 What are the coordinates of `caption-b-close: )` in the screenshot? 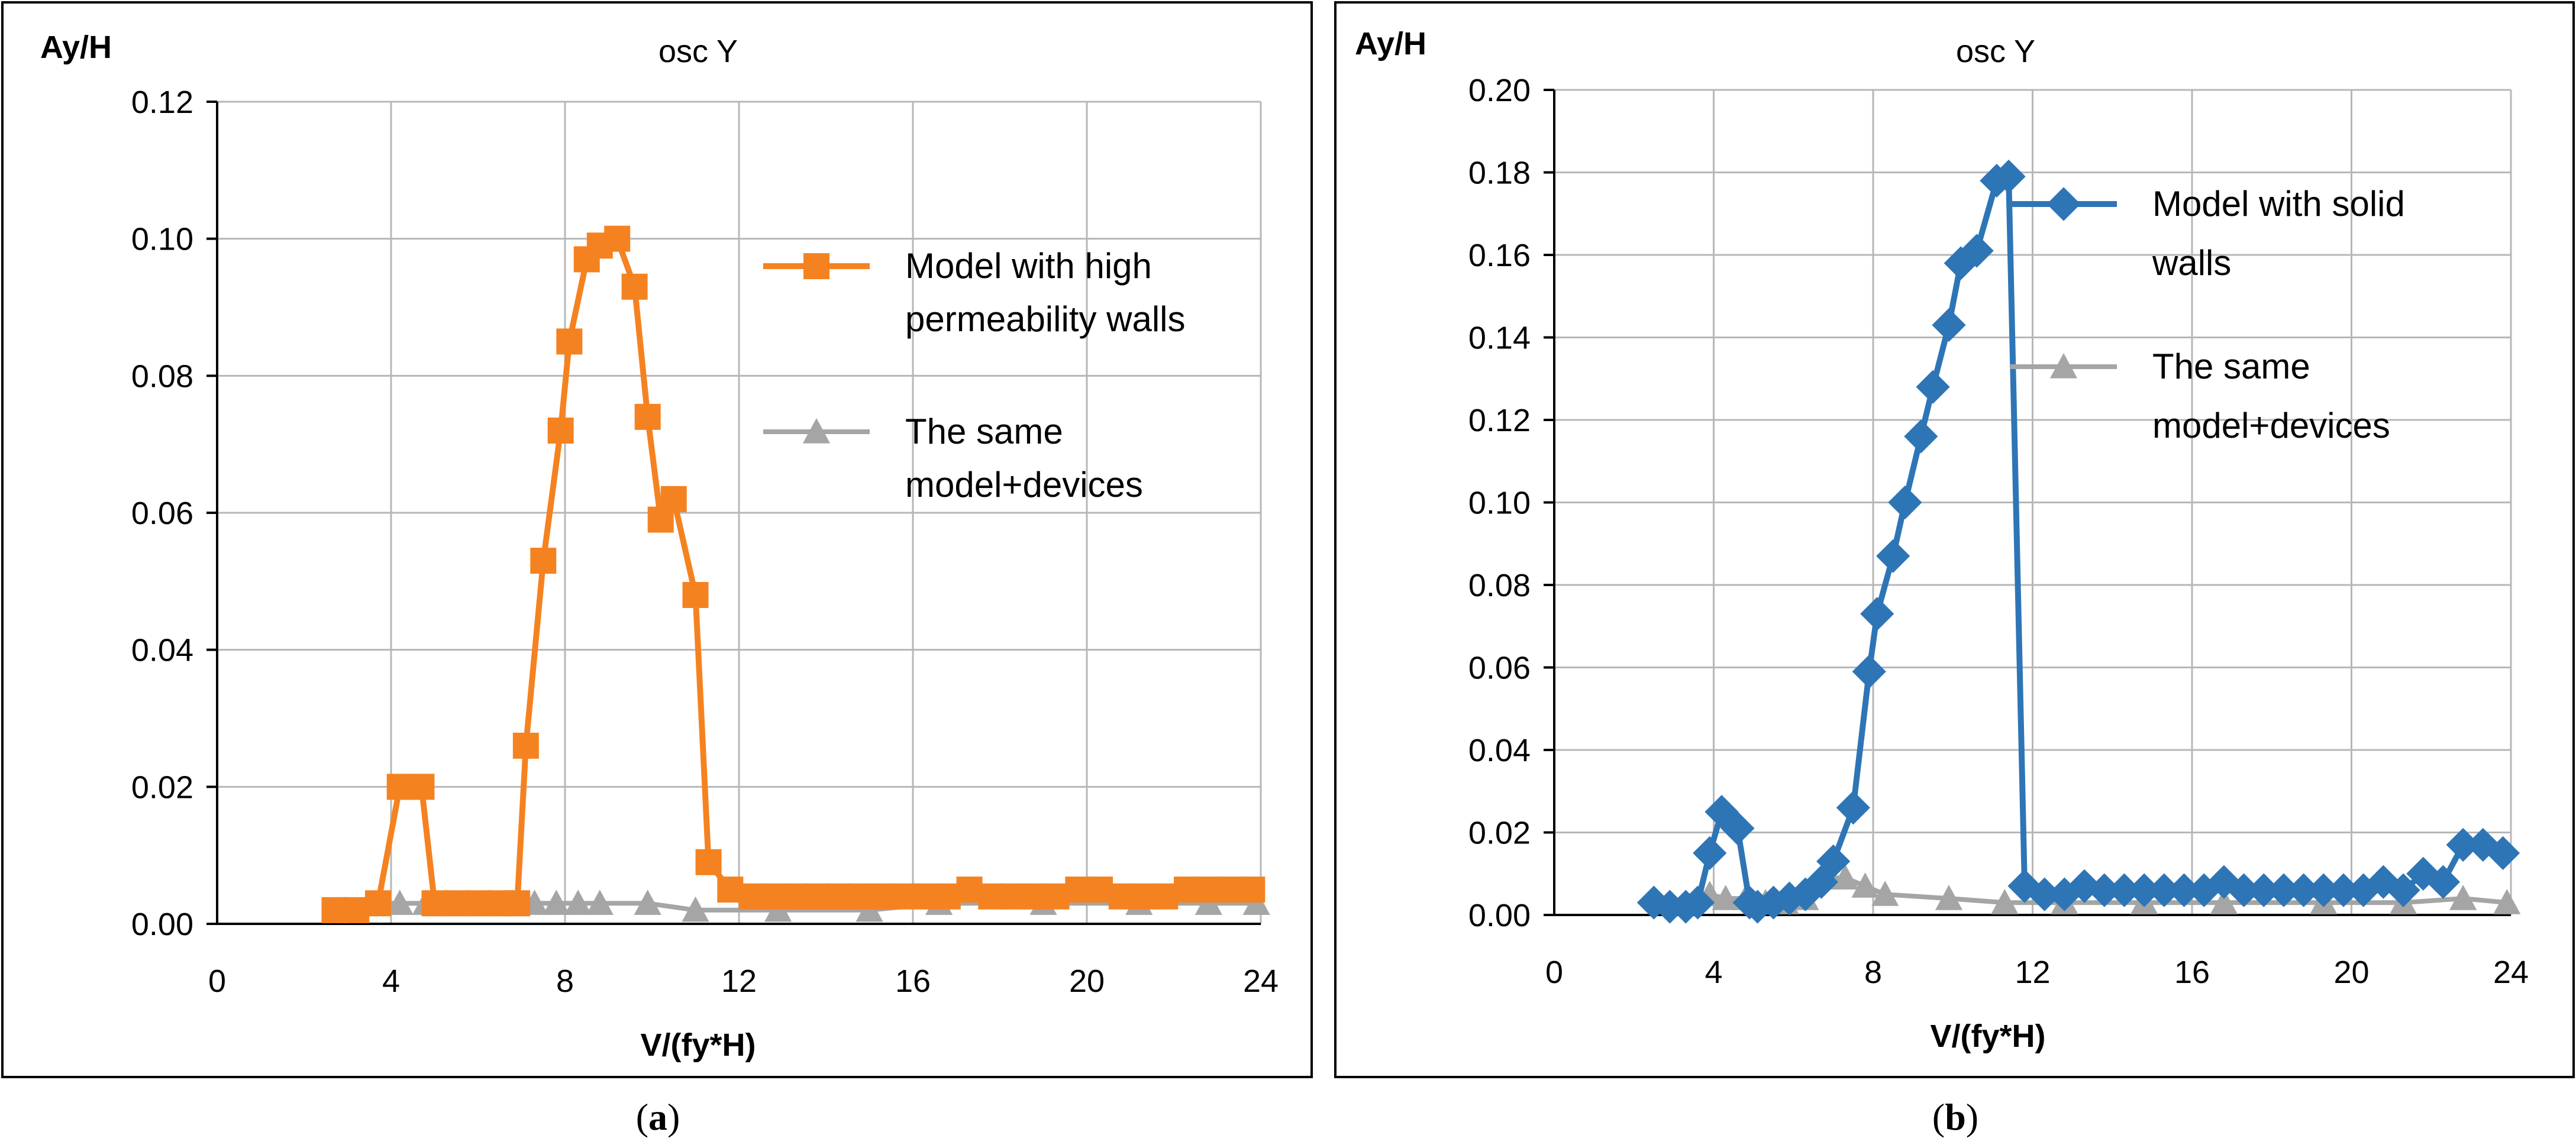 It's located at (1972, 1117).